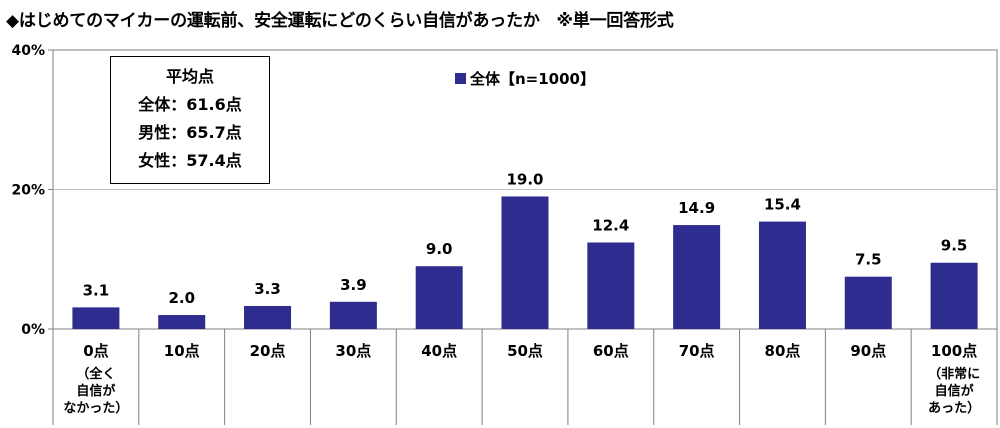 The height and width of the screenshot is (428, 1000). Describe the element at coordinates (353, 351) in the screenshot. I see `category-label: 30点` at that location.